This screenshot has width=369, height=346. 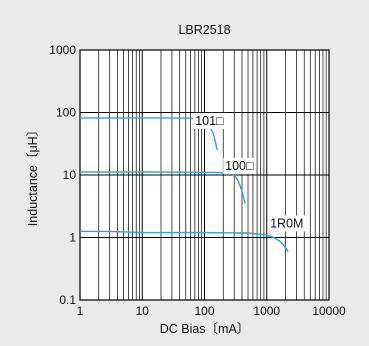 What do you see at coordinates (33, 175) in the screenshot?
I see `y-axis-label: Inductance〔μH〕` at bounding box center [33, 175].